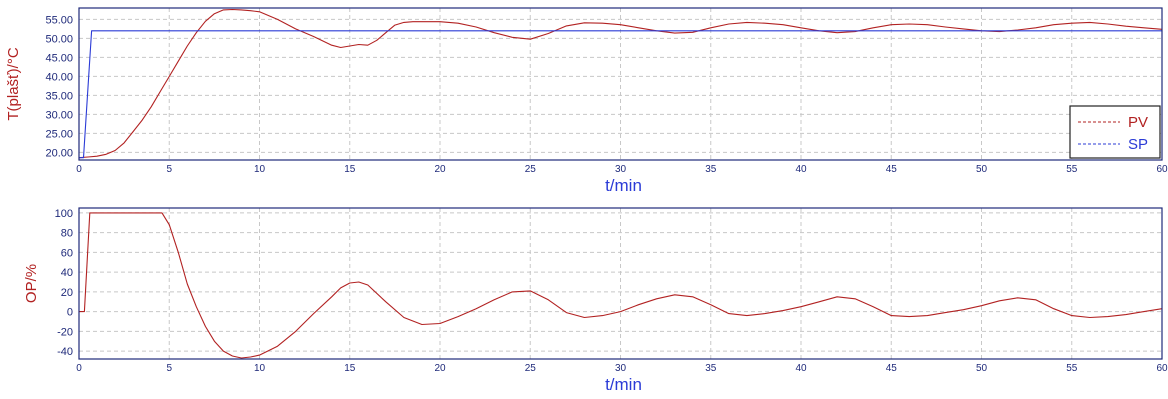  What do you see at coordinates (1072, 169) in the screenshot?
I see `chart1-x-tick-label: 55` at bounding box center [1072, 169].